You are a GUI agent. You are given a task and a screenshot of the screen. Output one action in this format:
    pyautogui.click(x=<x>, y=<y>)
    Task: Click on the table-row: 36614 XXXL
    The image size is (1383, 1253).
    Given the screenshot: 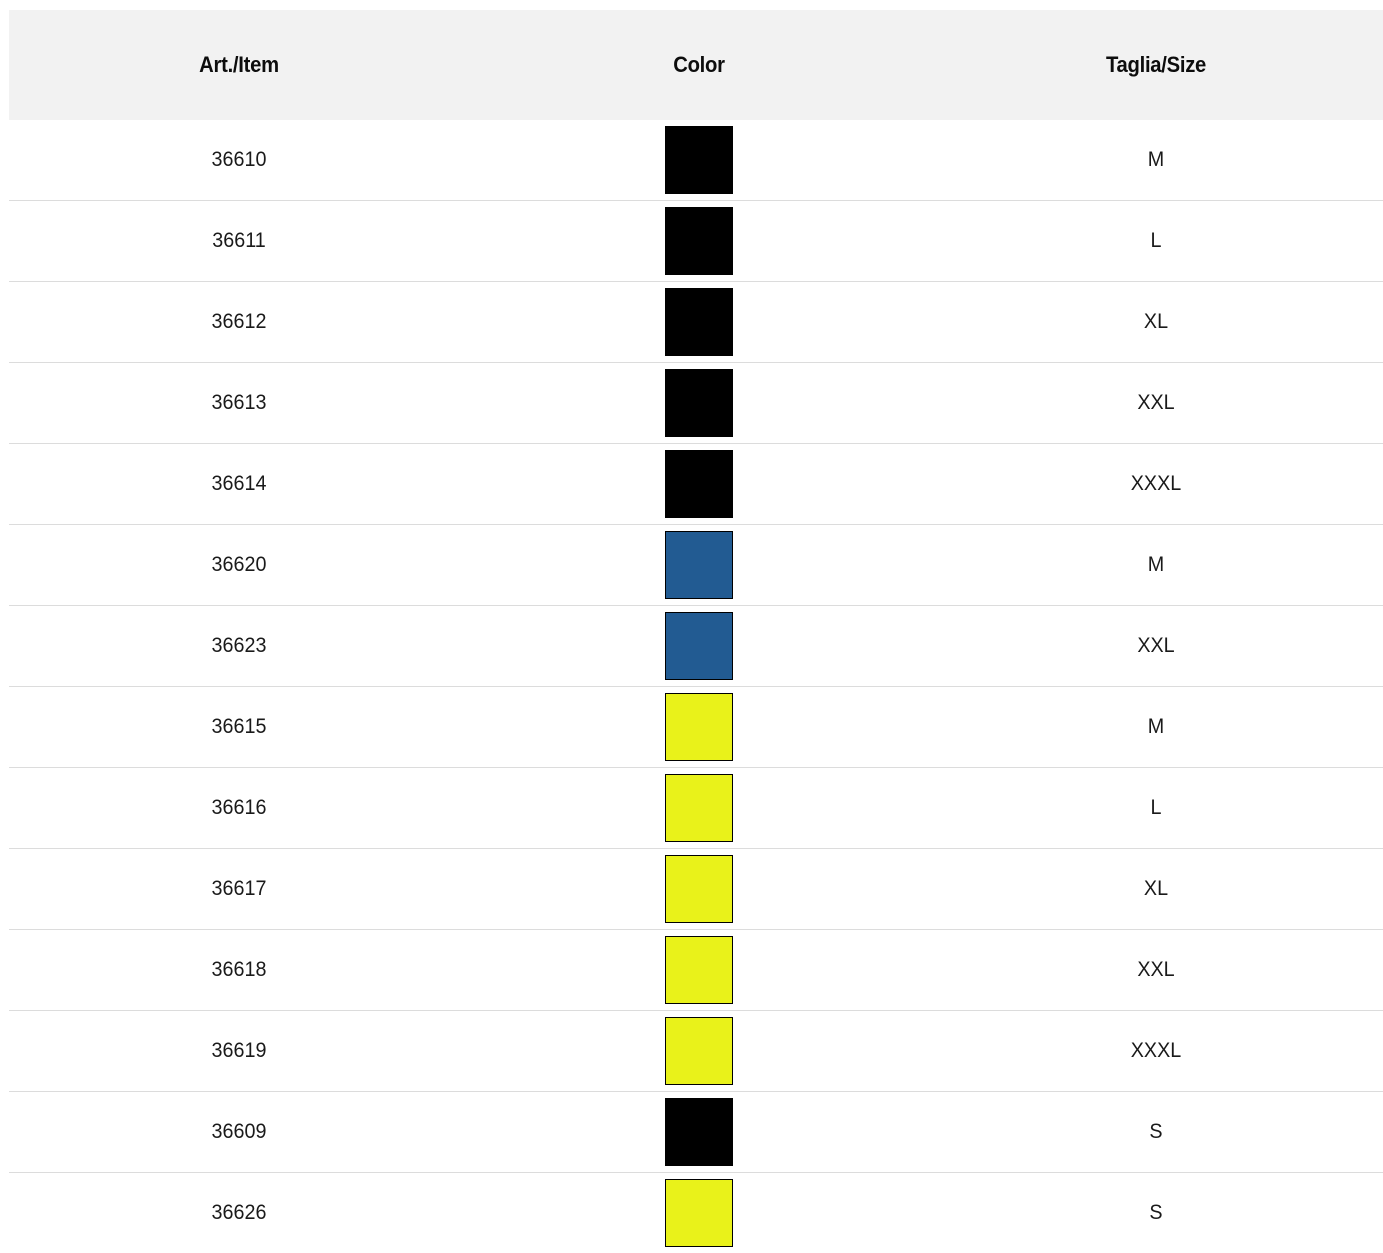 What is the action you would take?
    pyautogui.click(x=696, y=484)
    